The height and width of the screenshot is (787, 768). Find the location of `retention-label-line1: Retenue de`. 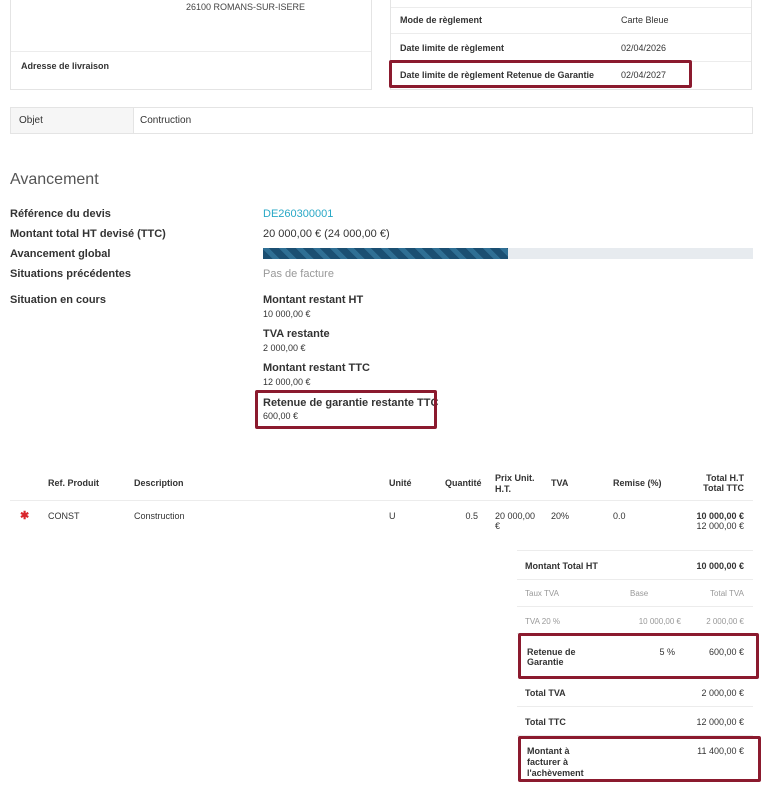

retention-label-line1: Retenue de is located at coordinates (551, 652).